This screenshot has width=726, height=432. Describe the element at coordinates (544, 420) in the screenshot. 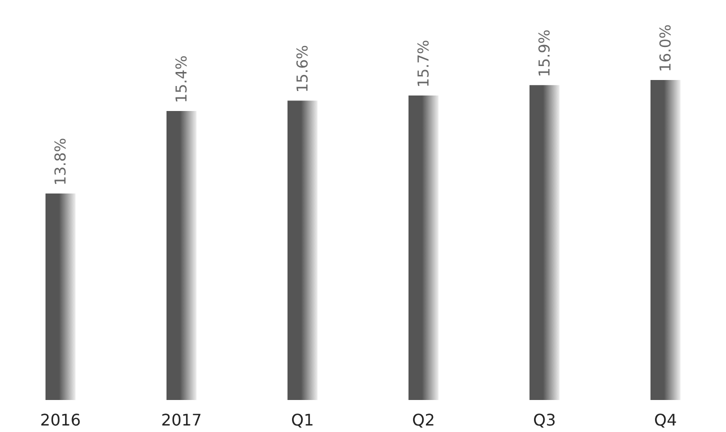

I see `x-tick-label: Q3` at that location.